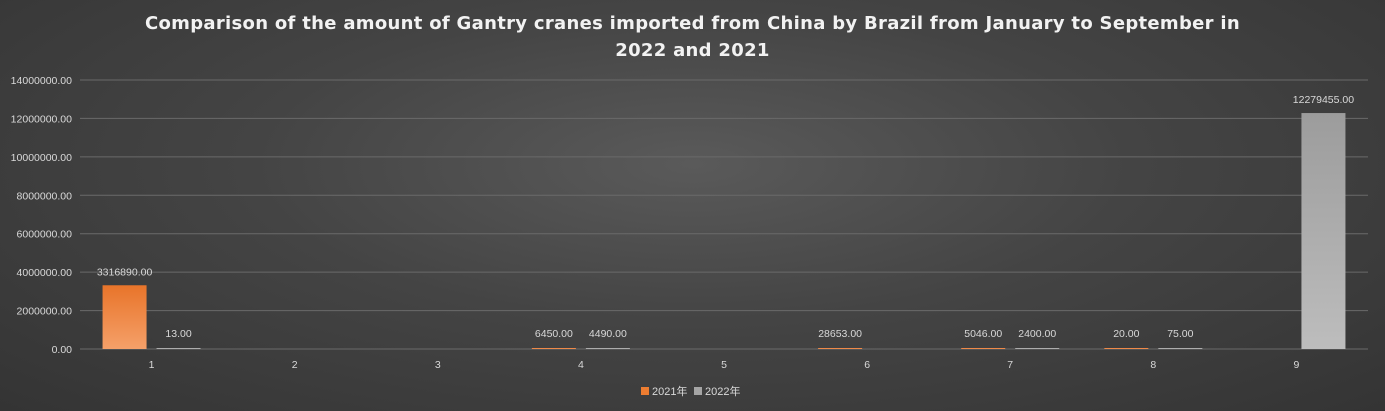 Image resolution: width=1385 pixels, height=411 pixels. What do you see at coordinates (669, 391) in the screenshot?
I see `legend-label: 2021年` at bounding box center [669, 391].